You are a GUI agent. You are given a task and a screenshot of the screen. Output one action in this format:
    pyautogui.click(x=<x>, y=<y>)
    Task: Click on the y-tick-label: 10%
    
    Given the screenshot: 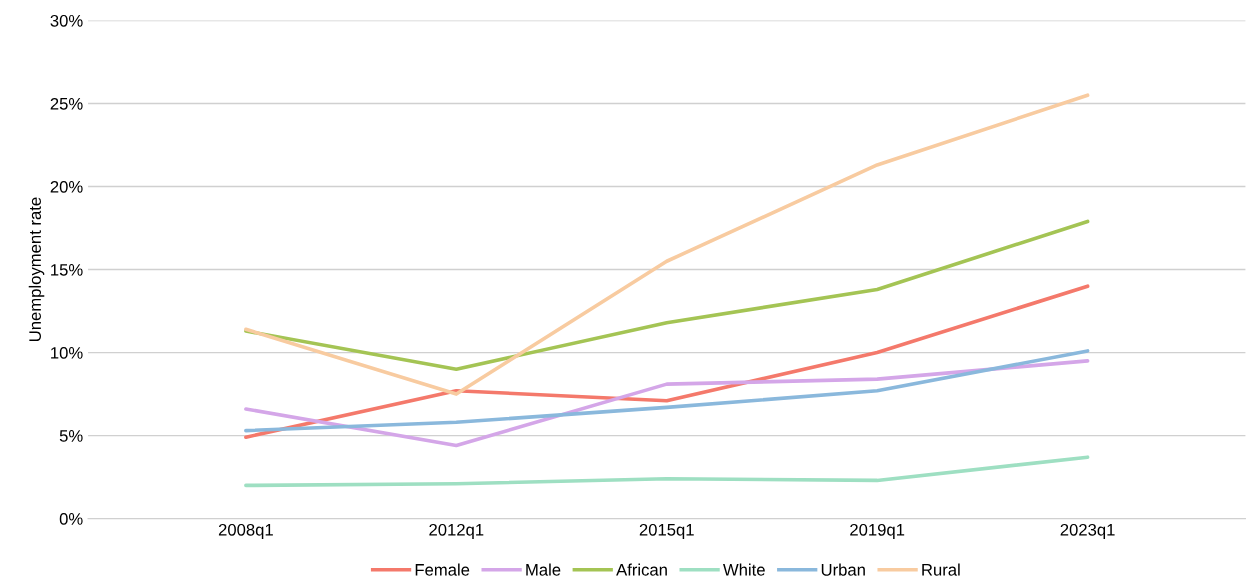 What is the action you would take?
    pyautogui.click(x=67, y=352)
    